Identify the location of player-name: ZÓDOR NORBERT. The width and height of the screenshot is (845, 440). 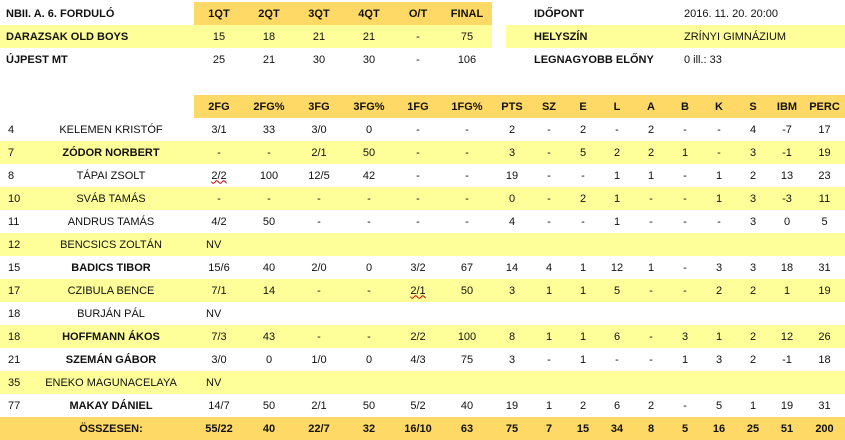
(111, 152).